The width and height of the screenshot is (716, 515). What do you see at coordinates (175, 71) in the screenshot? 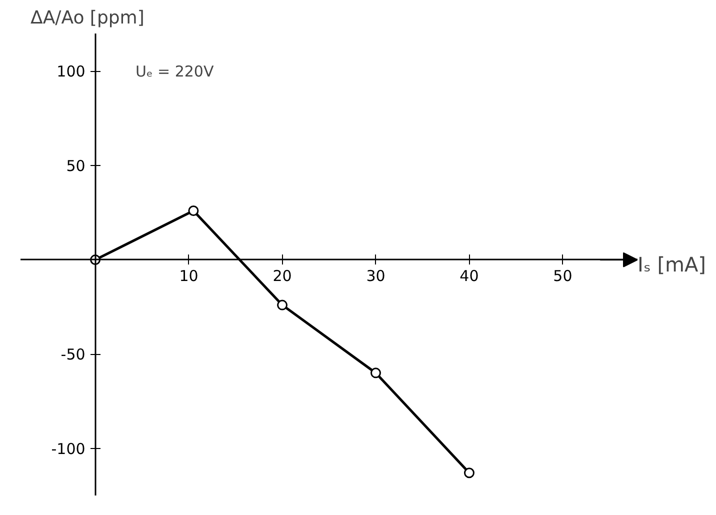
I see `annotation: Uₑ = 220V` at bounding box center [175, 71].